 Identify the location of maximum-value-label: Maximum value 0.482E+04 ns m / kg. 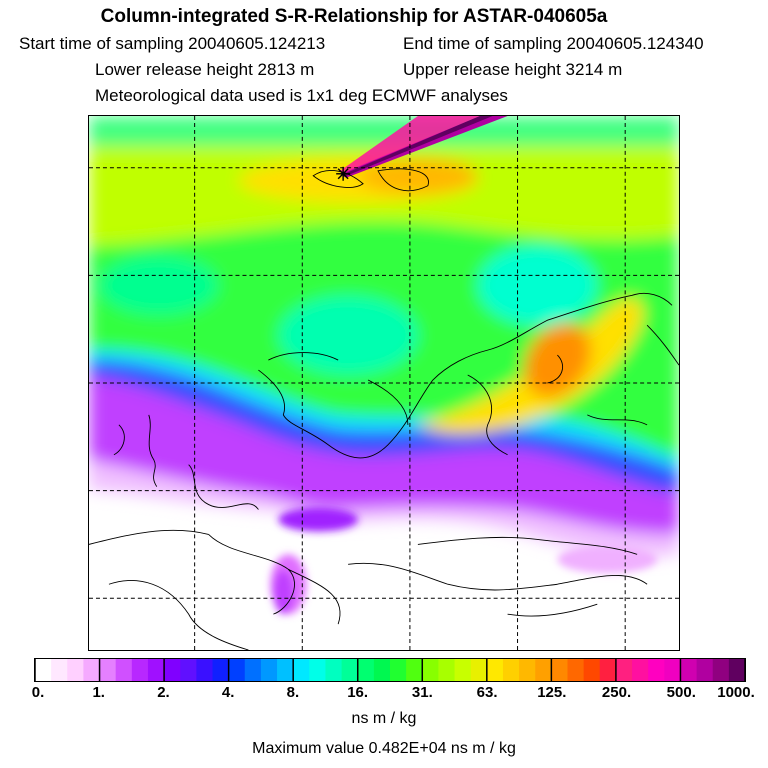
(384, 748).